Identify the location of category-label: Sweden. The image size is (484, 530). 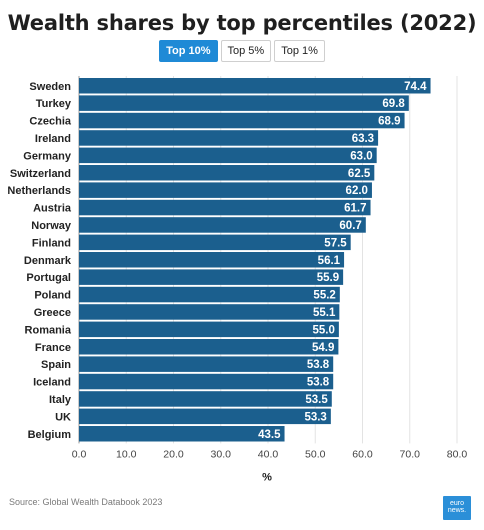
(50, 87).